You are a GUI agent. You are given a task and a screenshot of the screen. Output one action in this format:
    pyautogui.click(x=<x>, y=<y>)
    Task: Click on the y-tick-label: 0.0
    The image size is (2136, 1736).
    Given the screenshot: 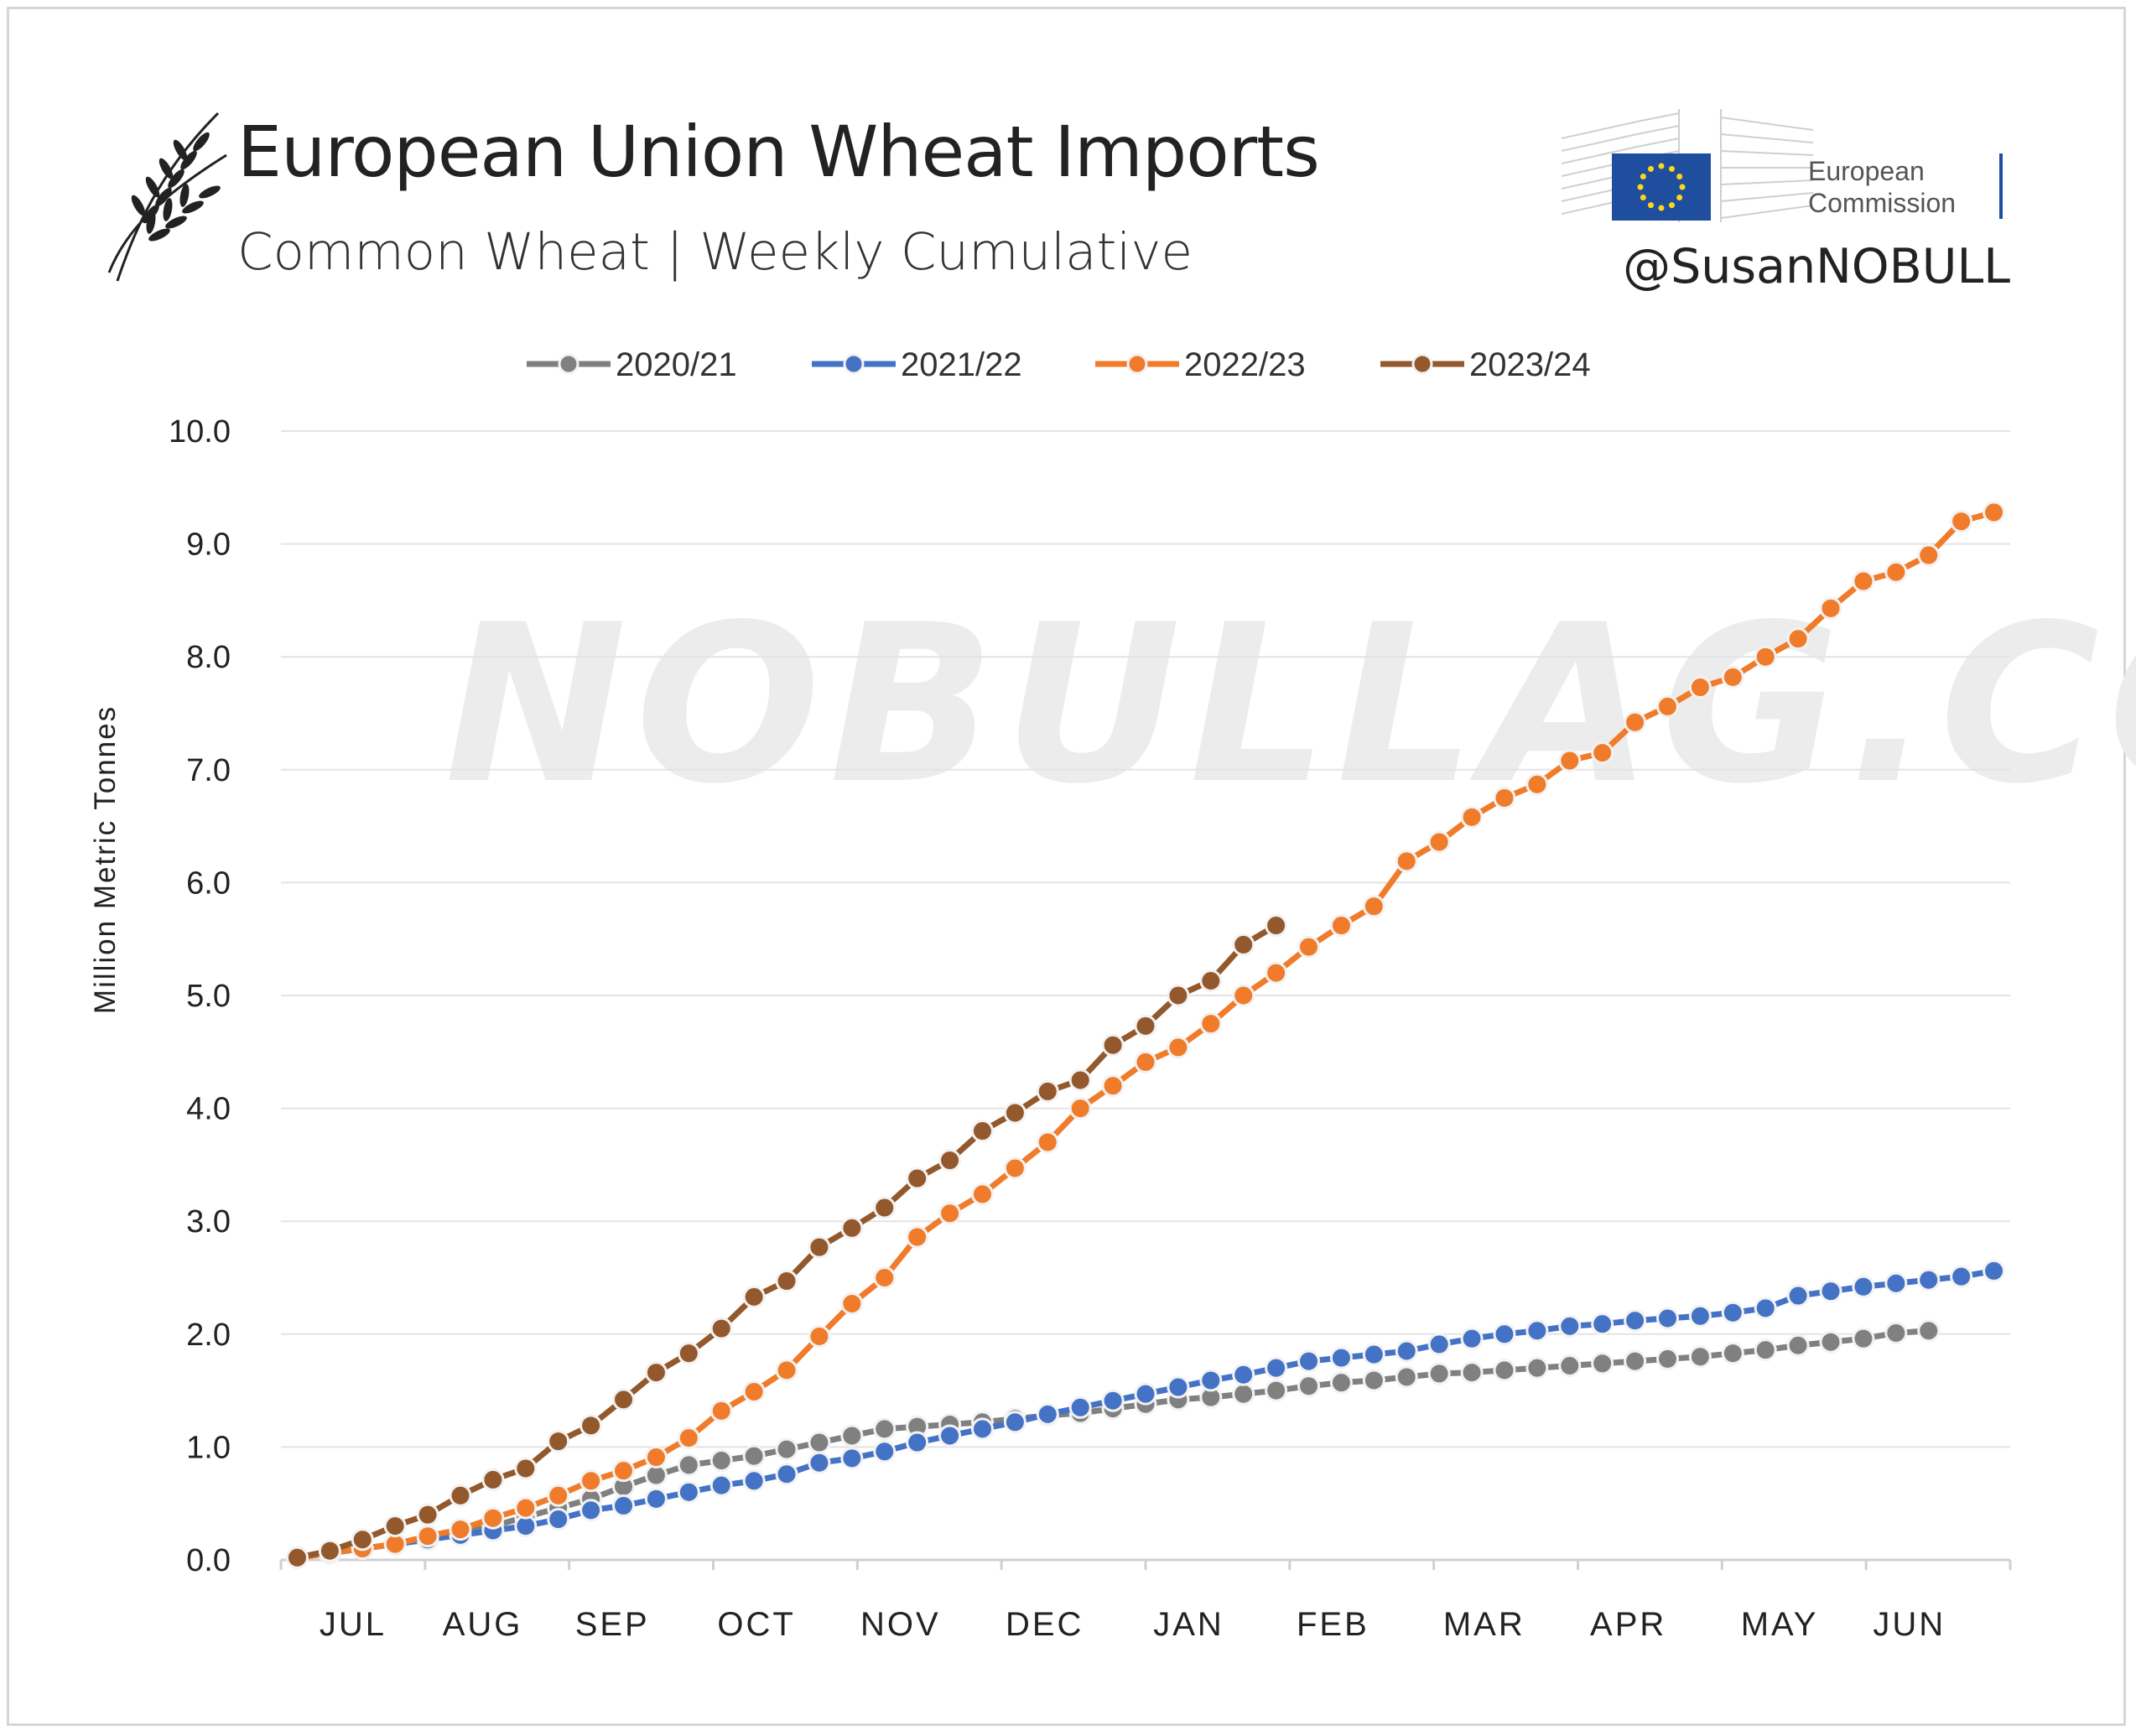 What is the action you would take?
    pyautogui.click(x=208, y=1561)
    